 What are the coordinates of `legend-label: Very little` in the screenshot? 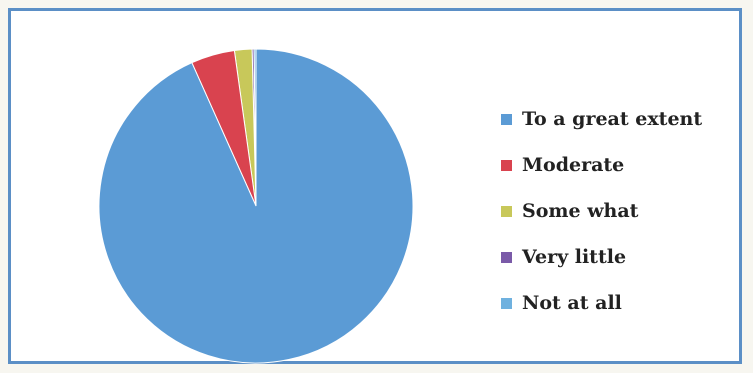 It's located at (574, 257).